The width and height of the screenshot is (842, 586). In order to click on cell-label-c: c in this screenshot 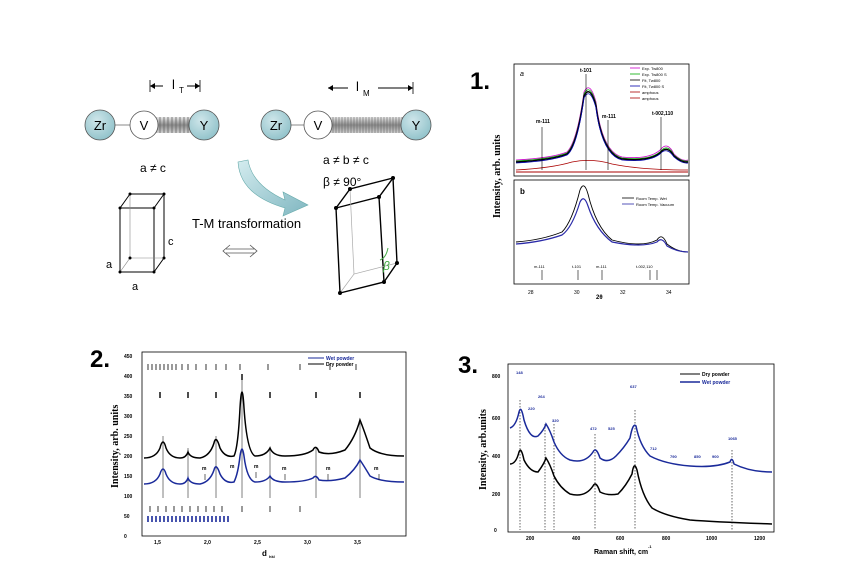, I will do `click(171, 242)`.